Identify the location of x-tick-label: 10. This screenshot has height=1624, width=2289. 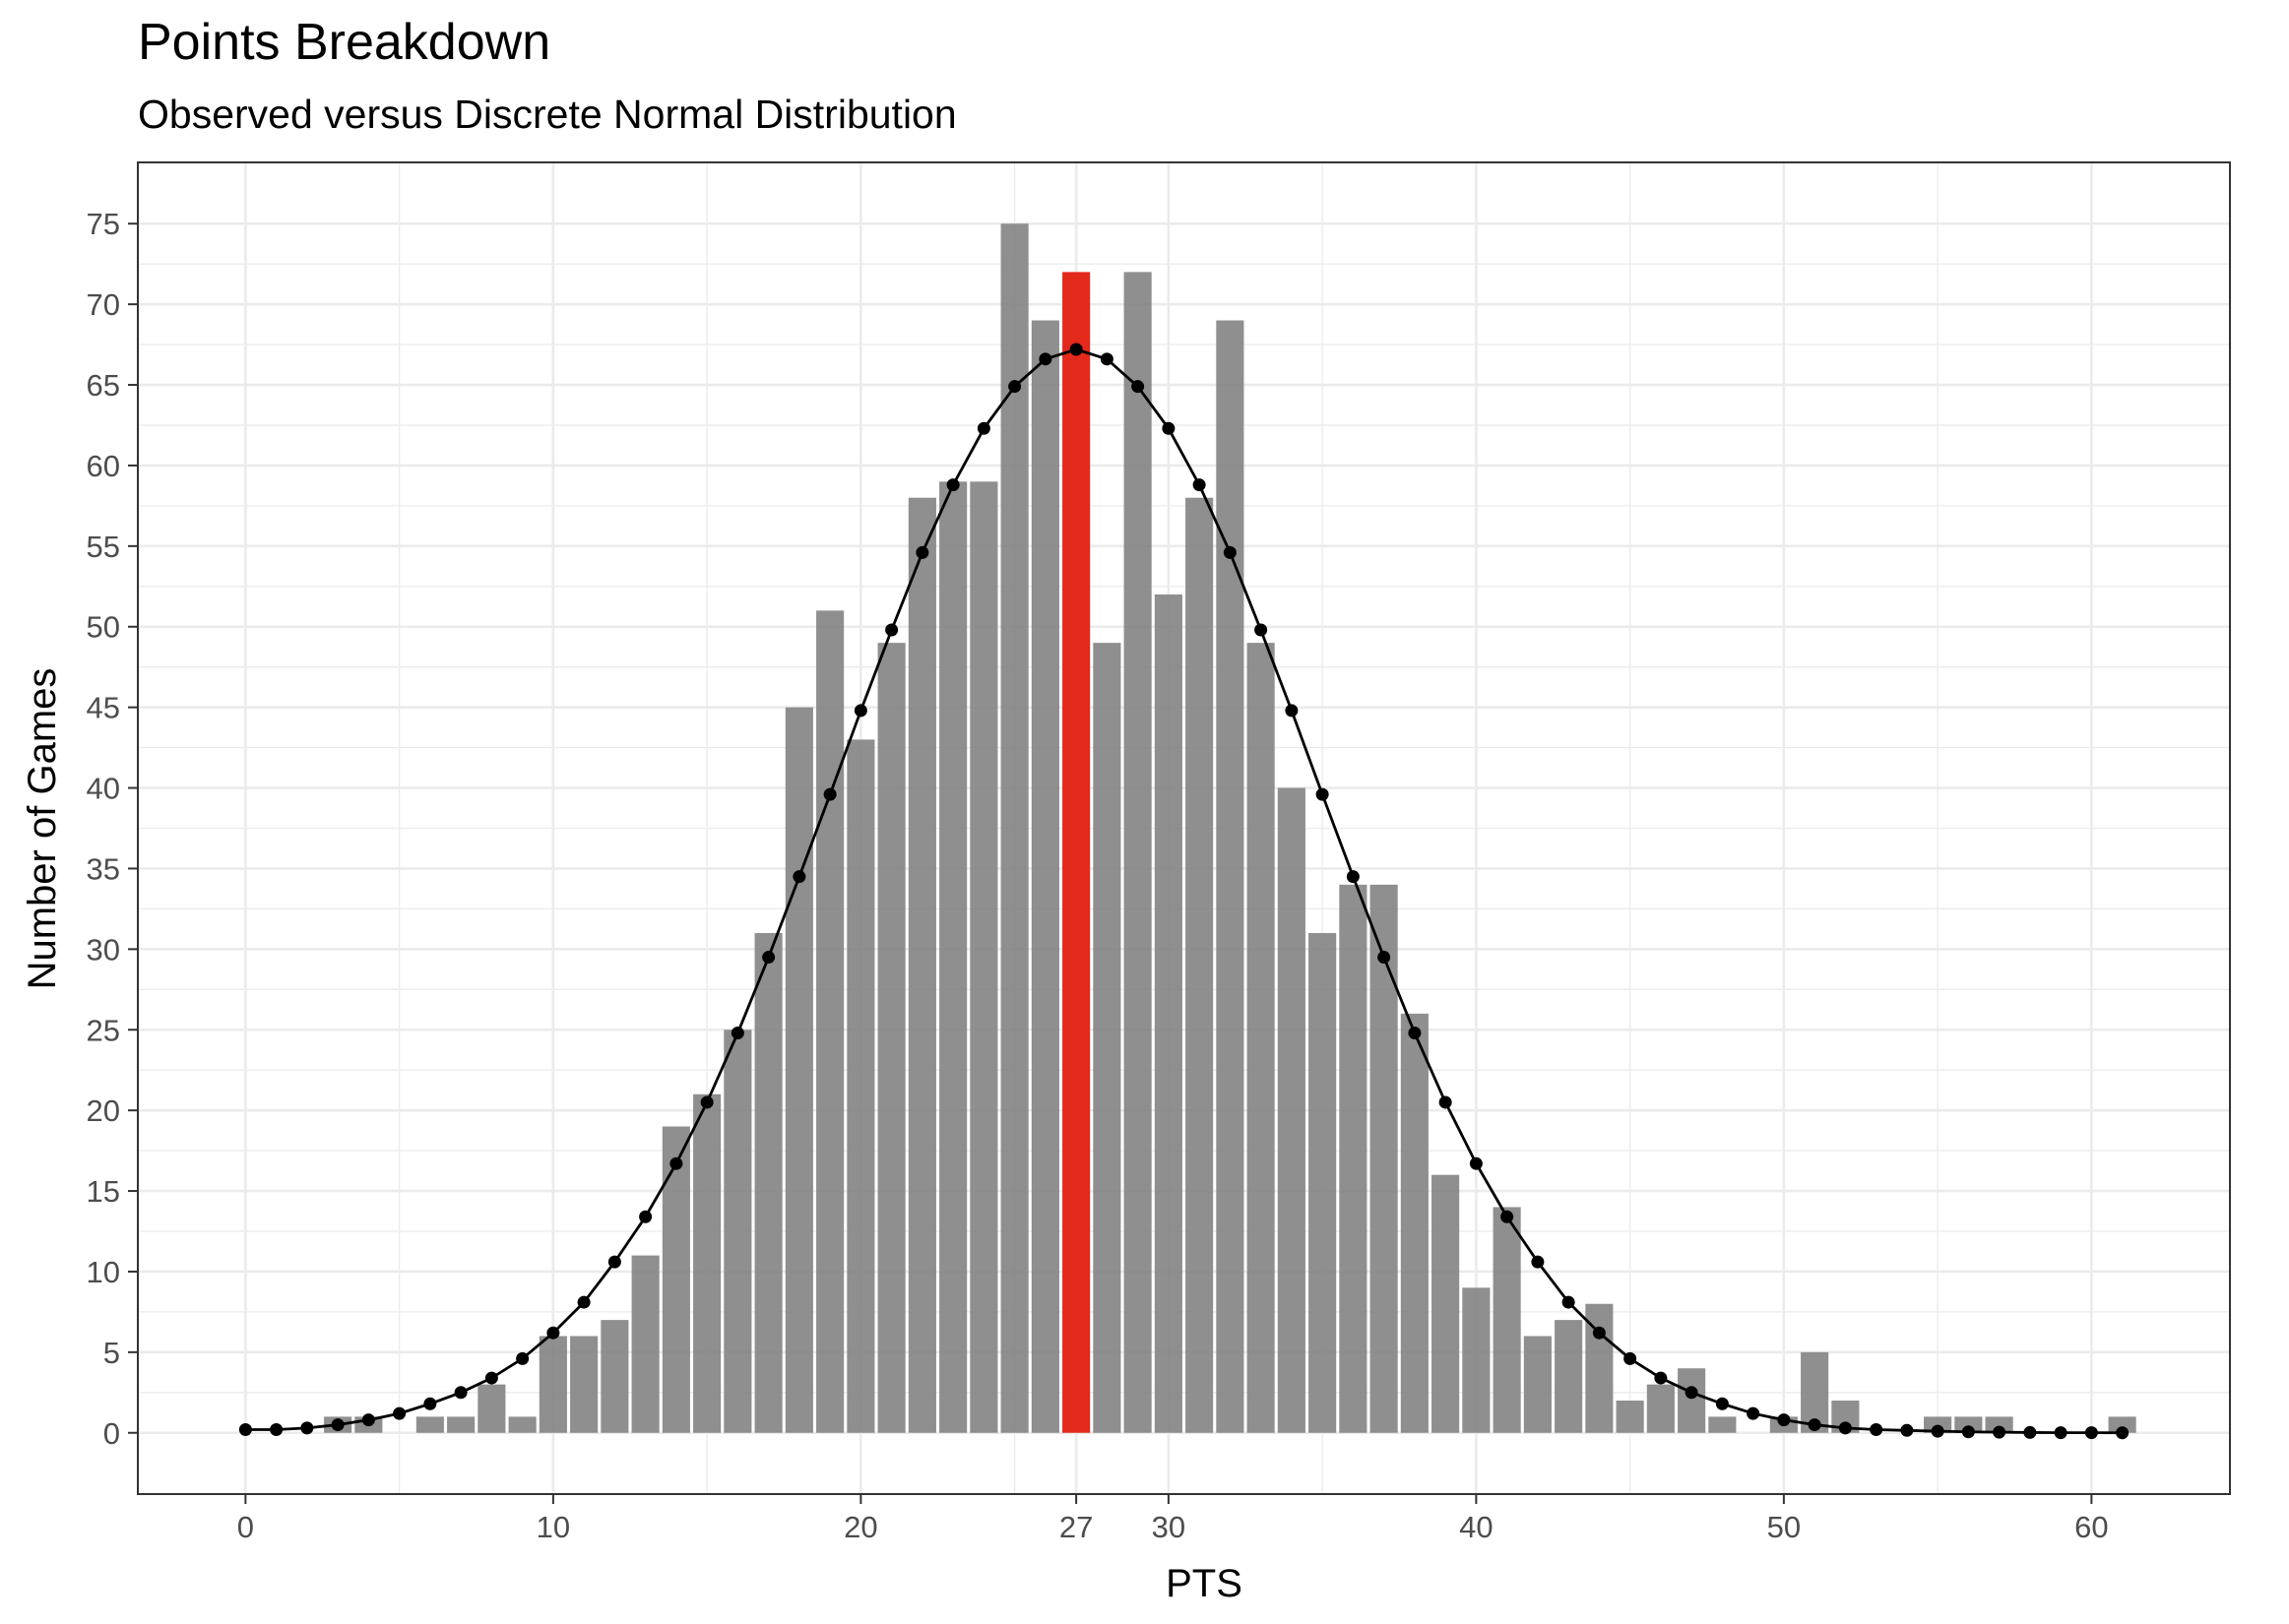
(554, 1527).